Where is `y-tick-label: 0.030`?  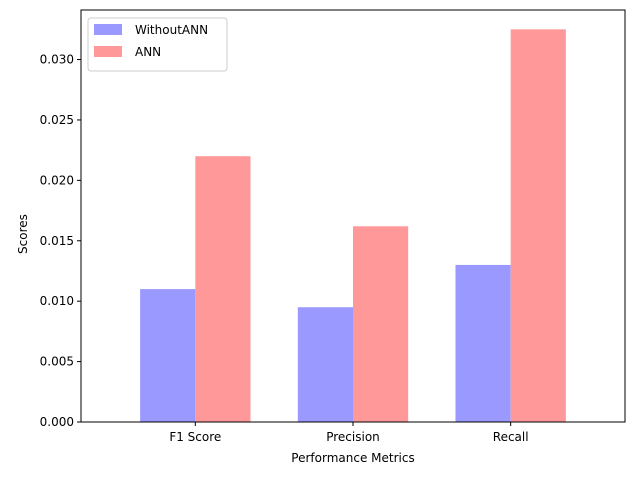 y-tick-label: 0.030 is located at coordinates (57, 60).